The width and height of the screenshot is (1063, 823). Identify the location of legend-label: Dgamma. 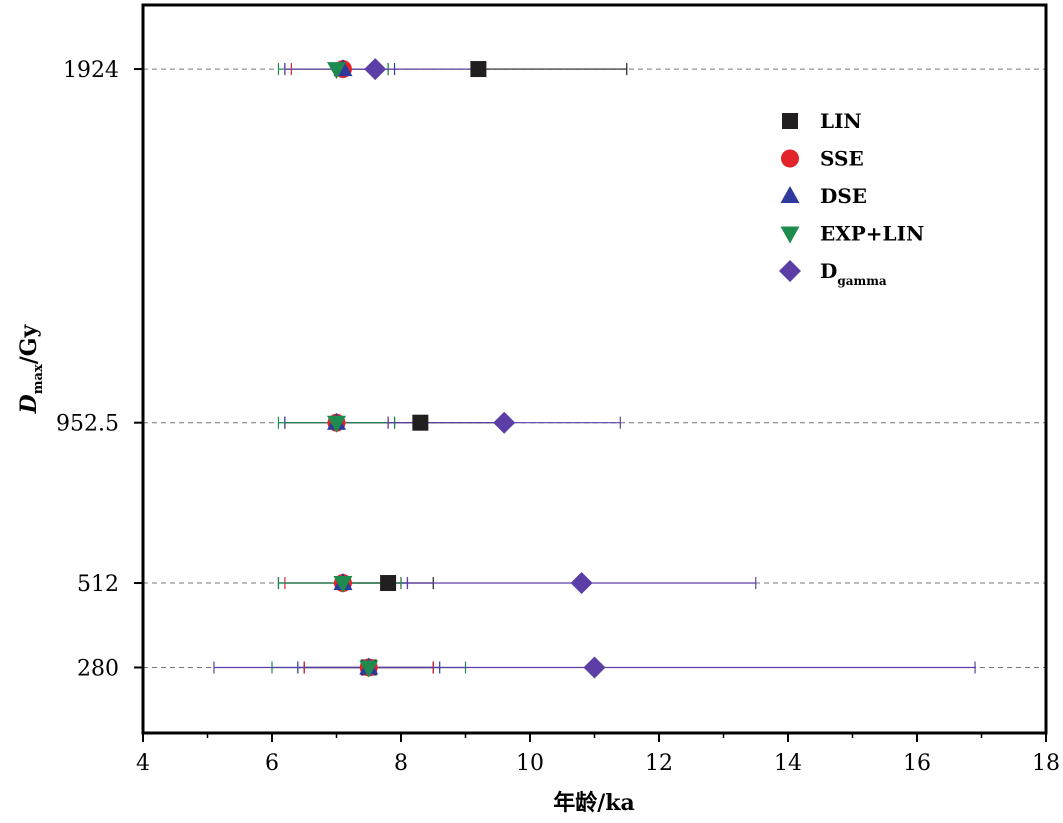
(853, 273).